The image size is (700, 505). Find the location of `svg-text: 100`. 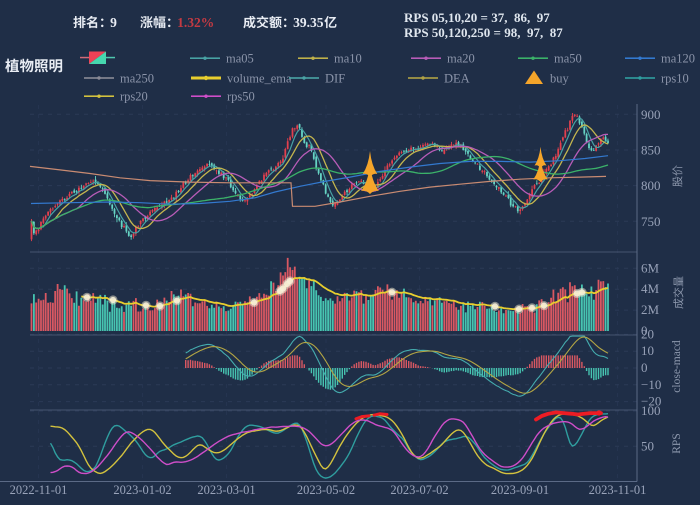

svg-text: 100 is located at coordinates (651, 410).